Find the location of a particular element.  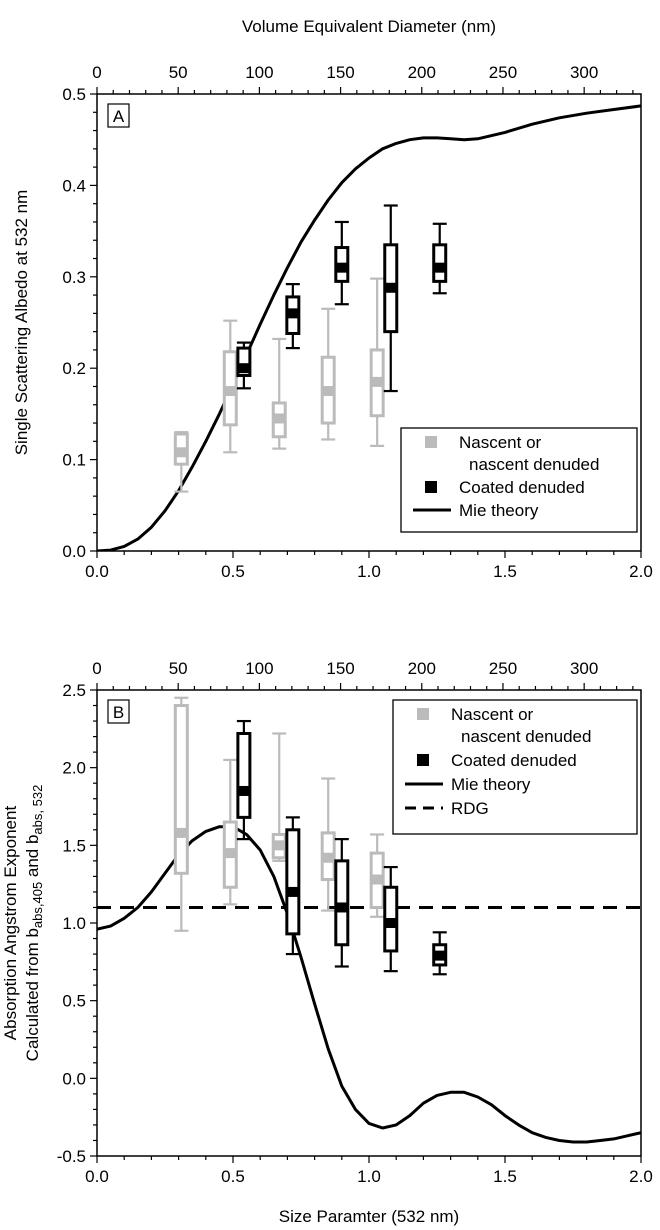

legend-label: Coated denuded is located at coordinates (514, 760).